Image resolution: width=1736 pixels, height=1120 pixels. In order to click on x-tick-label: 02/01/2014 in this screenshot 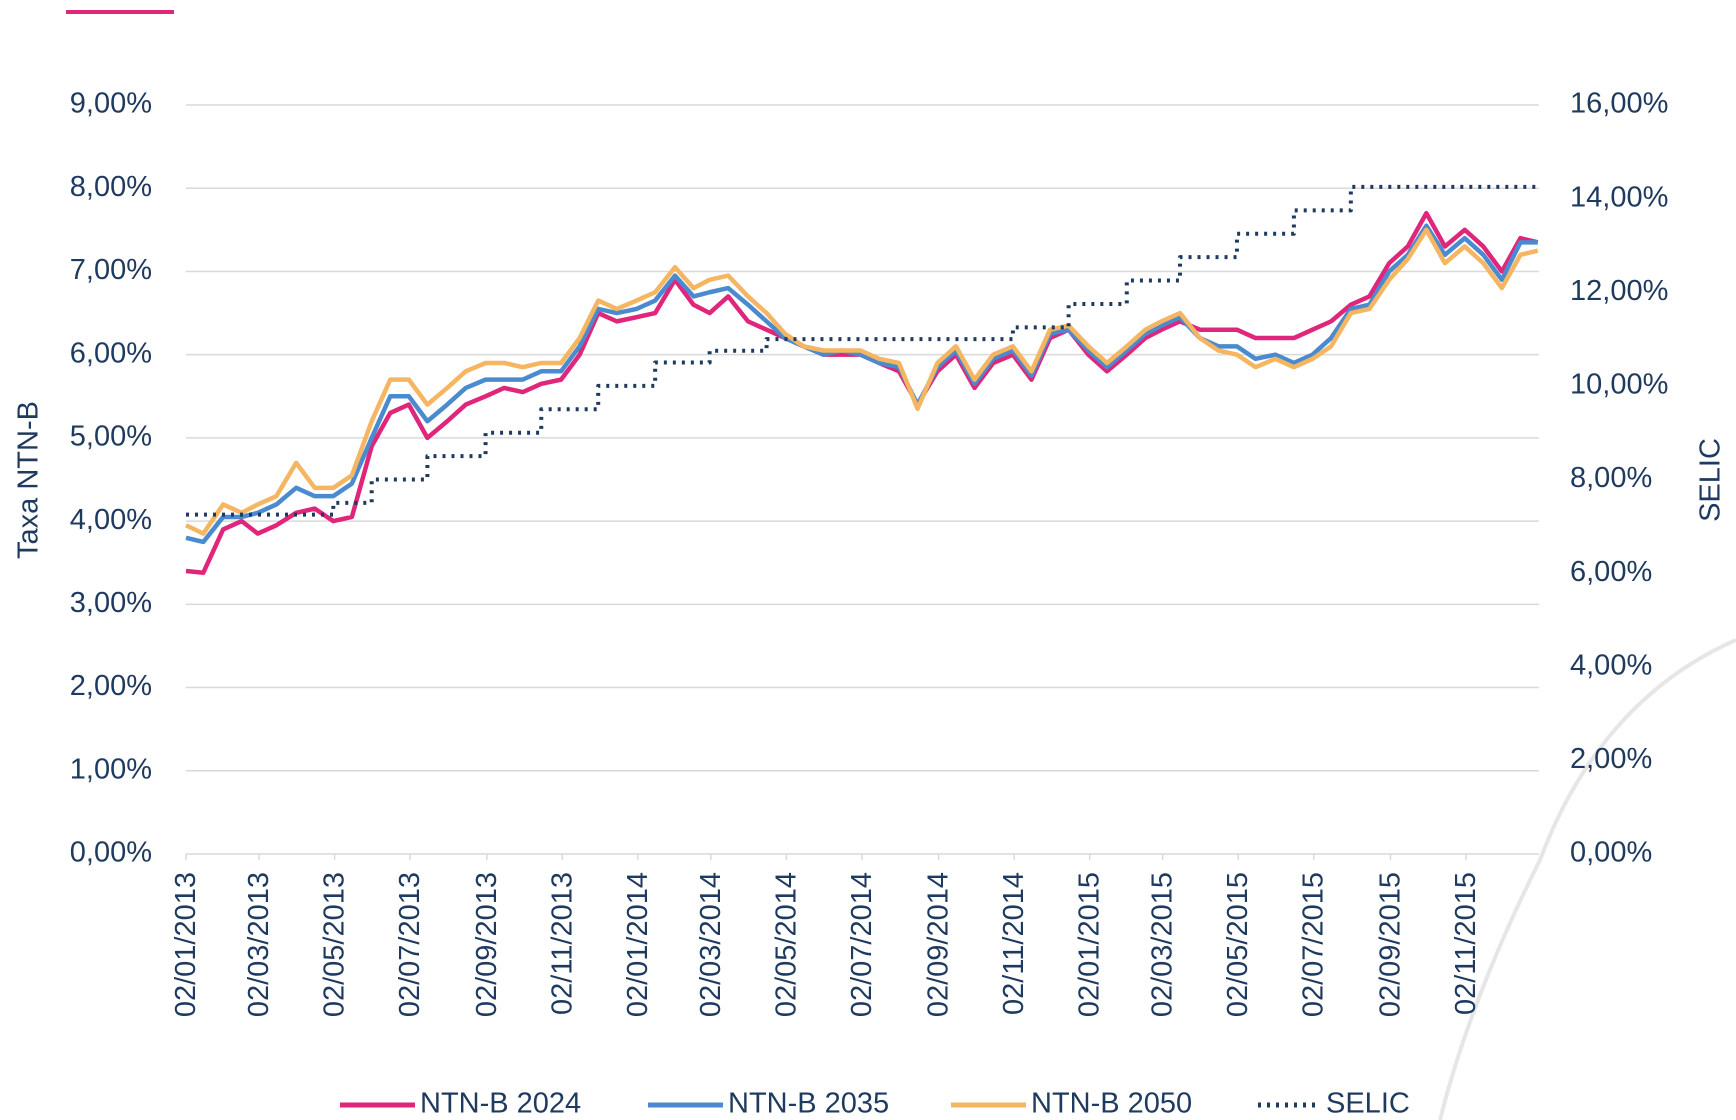, I will do `click(638, 944)`.